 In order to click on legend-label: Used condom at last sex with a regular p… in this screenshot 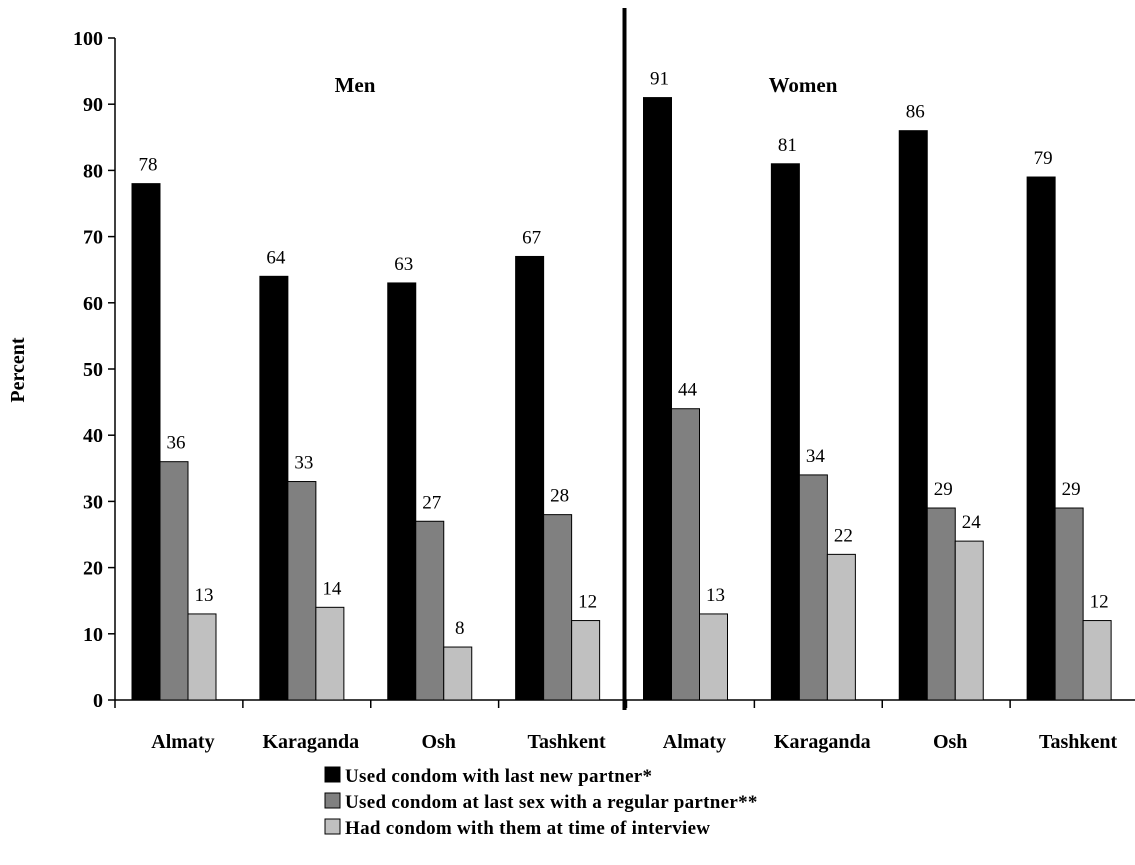, I will do `click(551, 802)`.